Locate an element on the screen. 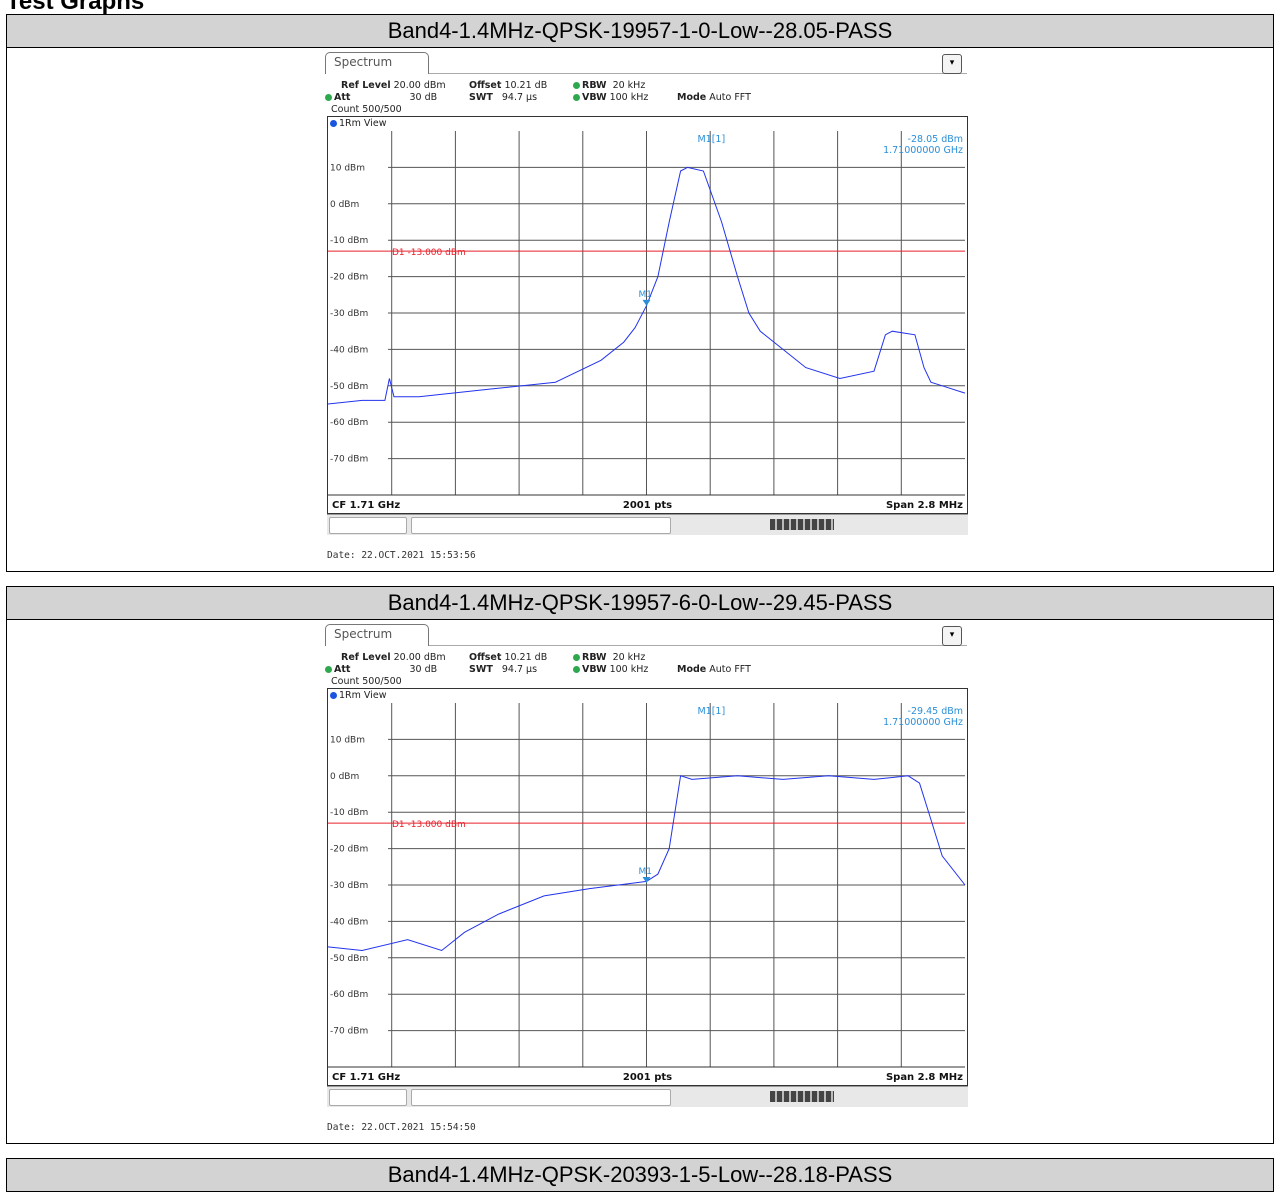 Image resolution: width=1275 pixels, height=1192 pixels. trace-line is located at coordinates (647, 863).